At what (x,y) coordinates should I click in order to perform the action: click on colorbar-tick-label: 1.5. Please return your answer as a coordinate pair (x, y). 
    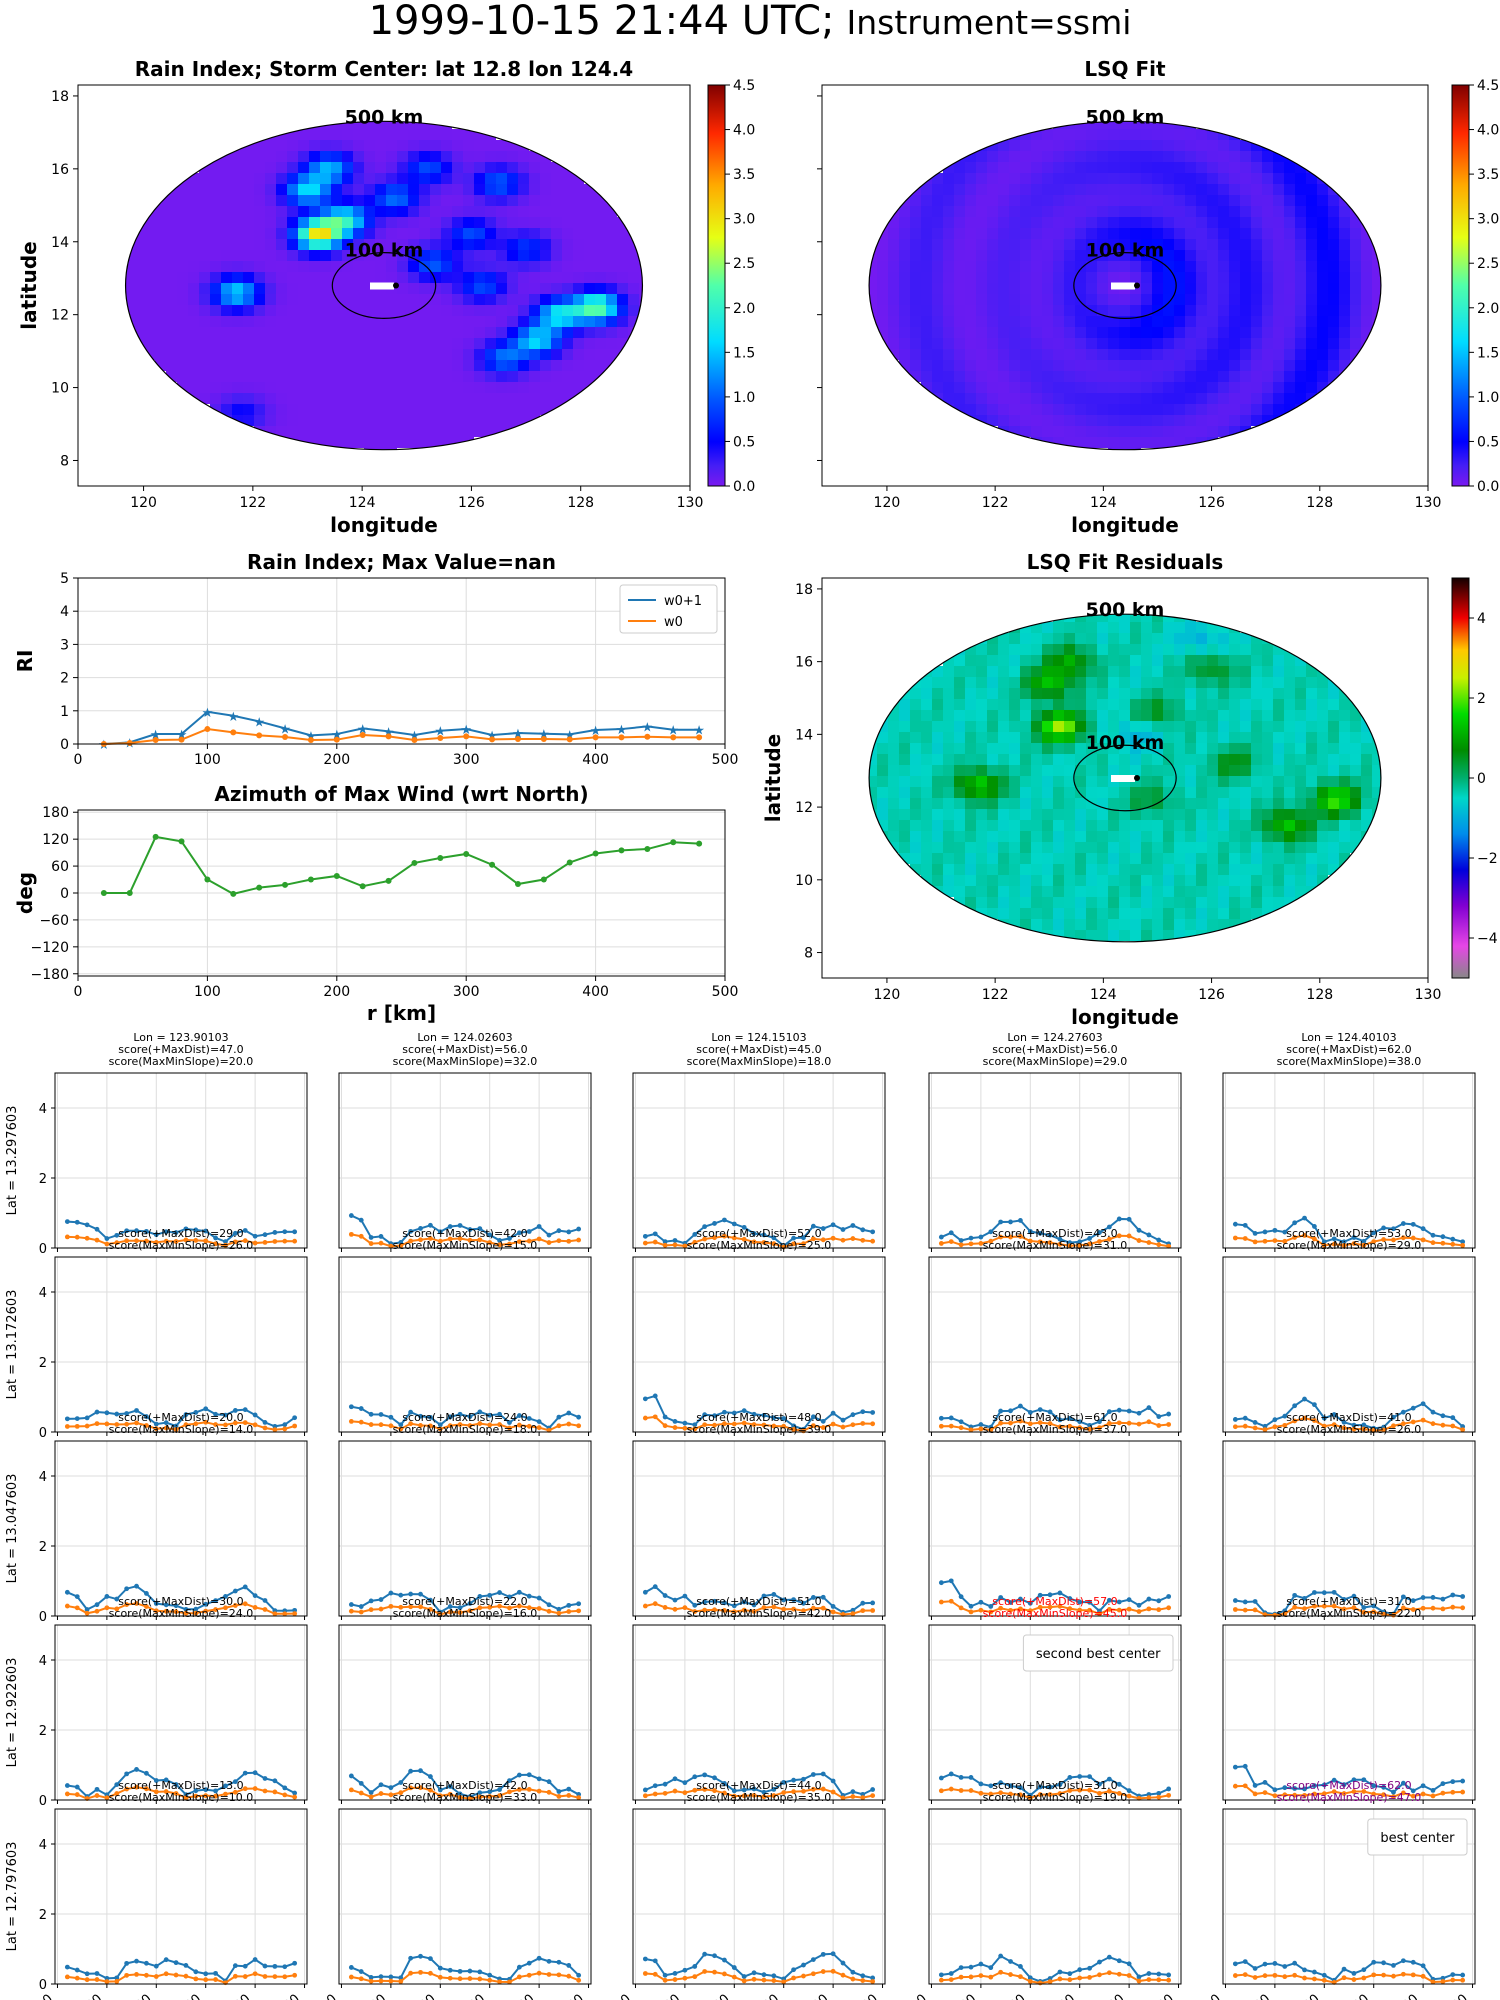
    Looking at the image, I should click on (1488, 353).